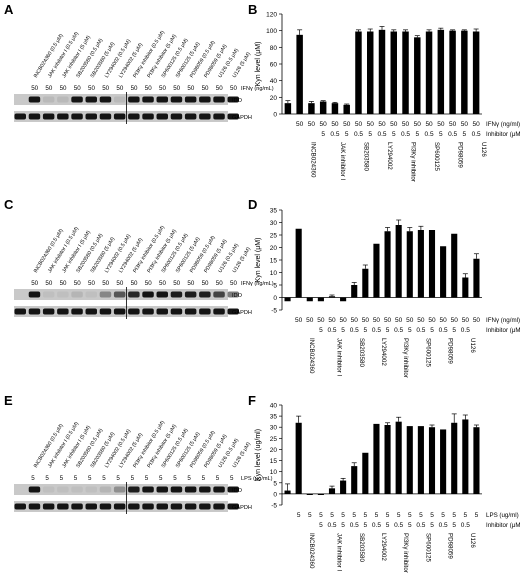  What do you see at coordinates (274, 65) in the screenshot?
I see `y-tick-label: 60` at bounding box center [274, 65].